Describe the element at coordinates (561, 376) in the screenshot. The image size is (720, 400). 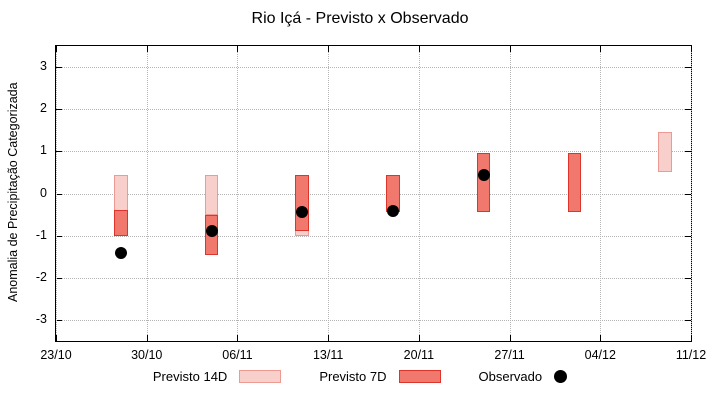
I see `legend-marker-observado-icon` at that location.